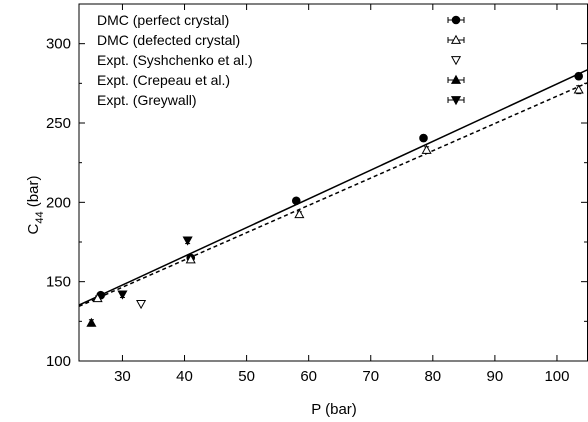 The image size is (588, 422). What do you see at coordinates (58, 123) in the screenshot?
I see `y-tick-label: 250` at bounding box center [58, 123].